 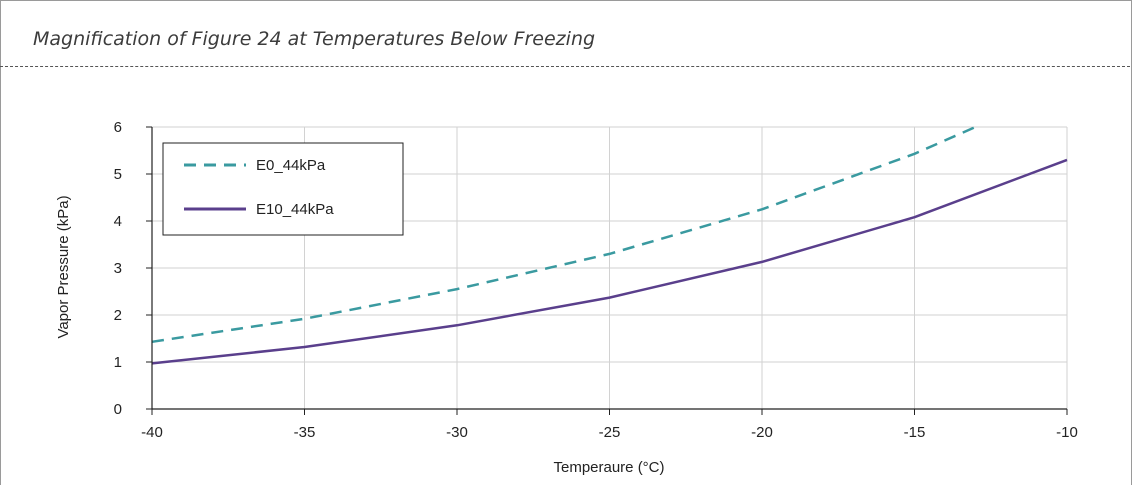 What do you see at coordinates (762, 432) in the screenshot?
I see `x-tick-label: -20` at bounding box center [762, 432].